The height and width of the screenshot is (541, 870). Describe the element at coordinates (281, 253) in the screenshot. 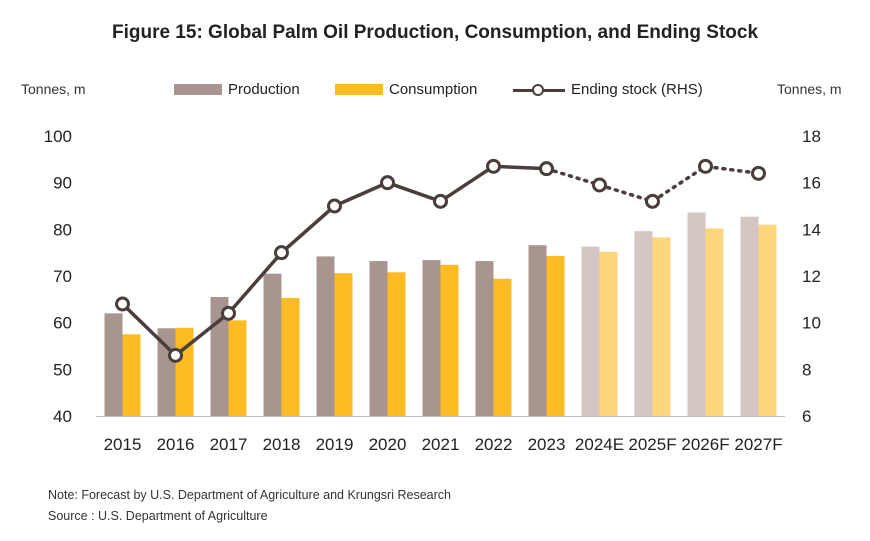

I see `ending-stock-point-2018` at that location.